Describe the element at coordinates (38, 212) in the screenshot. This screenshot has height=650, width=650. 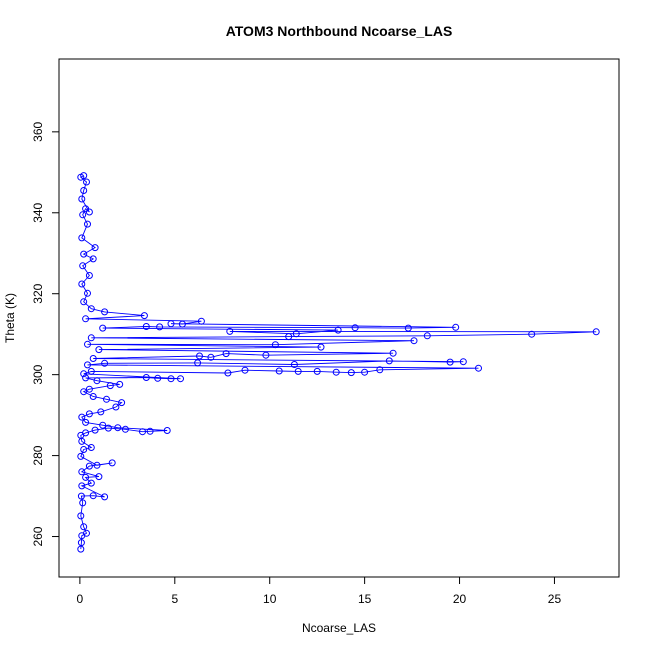
I see `y-tick-label: 340` at that location.